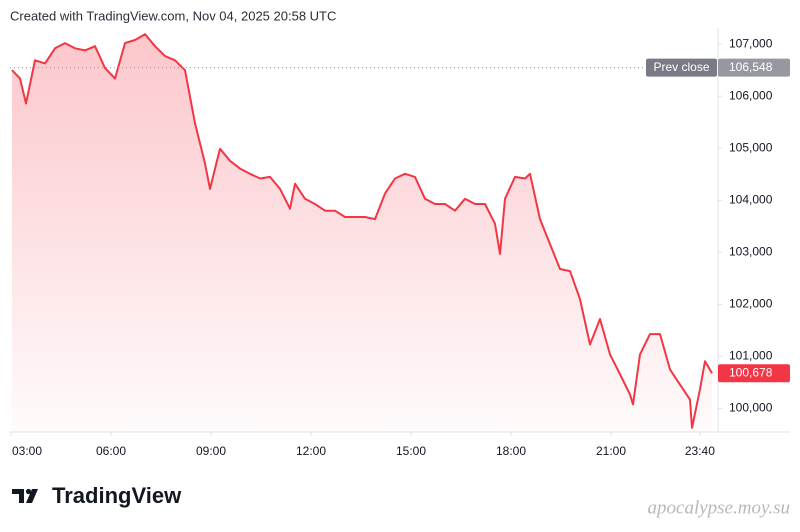 The width and height of the screenshot is (800, 532). What do you see at coordinates (751, 408) in the screenshot?
I see `y-tick-label: 100,000` at bounding box center [751, 408].